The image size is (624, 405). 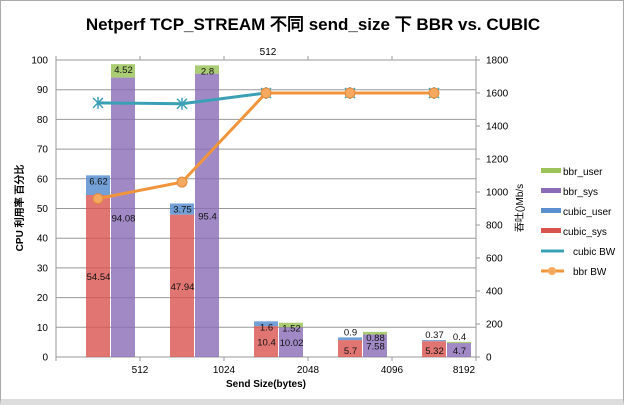 I want to click on y2-tick-label: 600, so click(x=494, y=259).